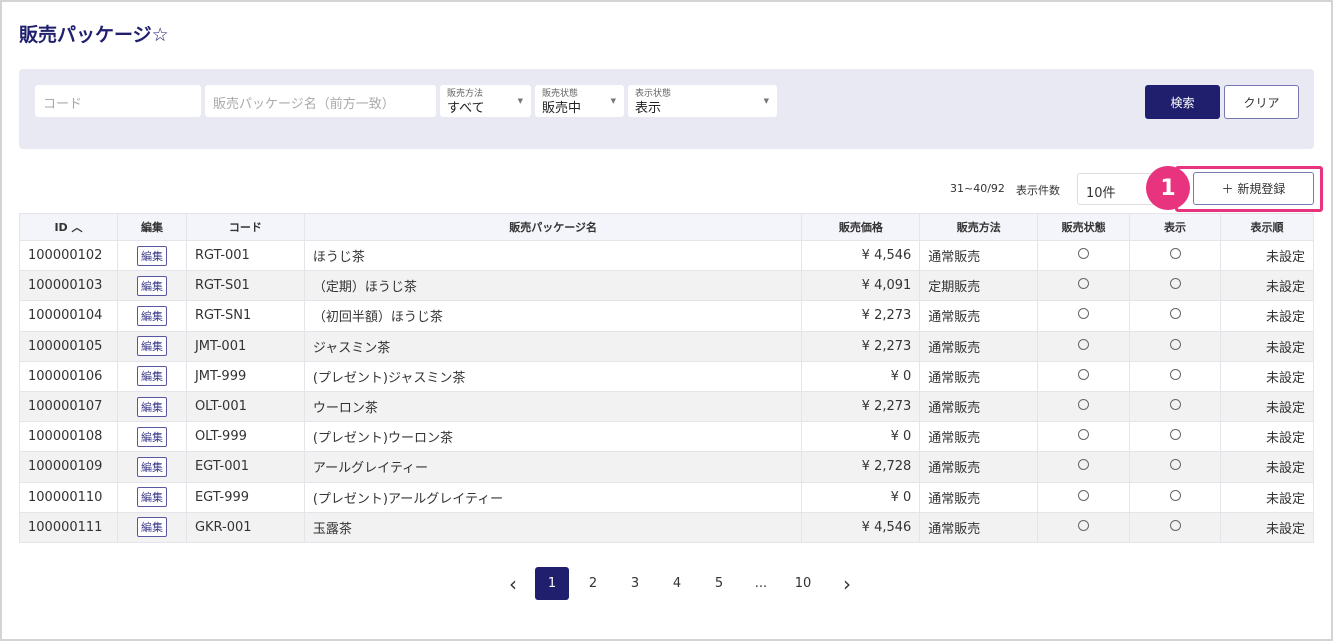 The width and height of the screenshot is (1333, 641). Describe the element at coordinates (63, 104) in the screenshot. I see `code-placeholder: コード` at that location.